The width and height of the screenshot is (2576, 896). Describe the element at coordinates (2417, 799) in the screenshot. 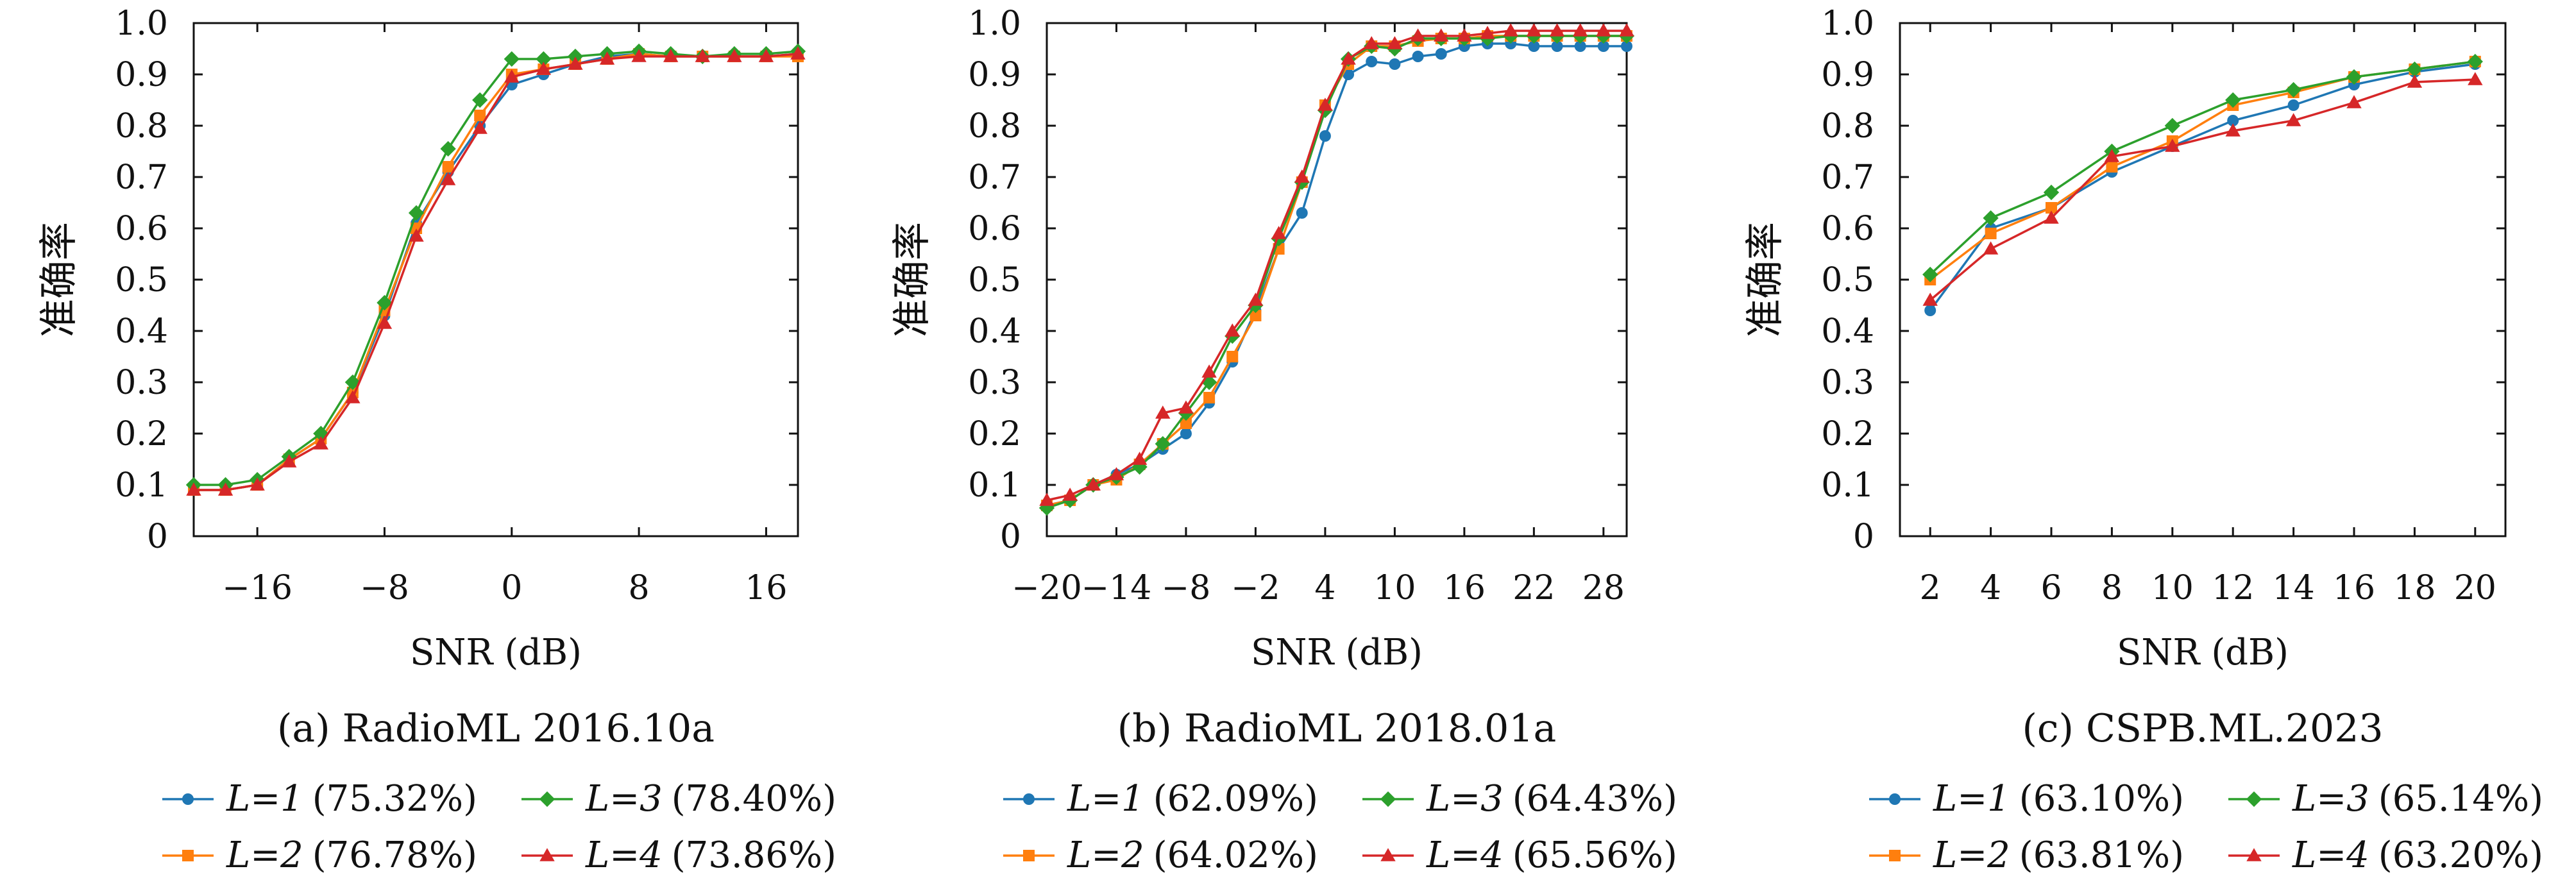

I see `legend-label: L=3 (65.14%)` at that location.